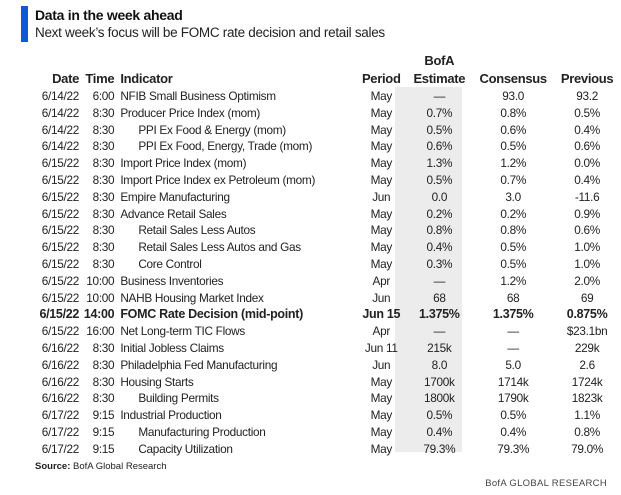 Image resolution: width=621 pixels, height=495 pixels. Describe the element at coordinates (439, 60) in the screenshot. I see `header-bofa: BofA` at that location.